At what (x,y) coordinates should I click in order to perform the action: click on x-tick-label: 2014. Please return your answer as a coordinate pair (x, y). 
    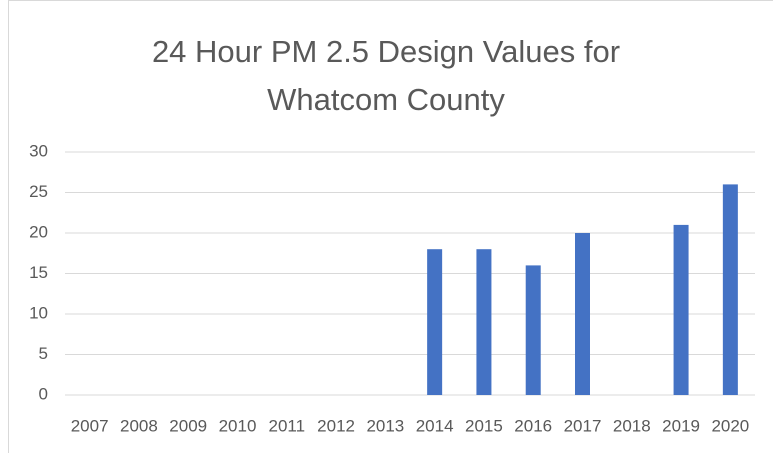
    Looking at the image, I should click on (435, 425).